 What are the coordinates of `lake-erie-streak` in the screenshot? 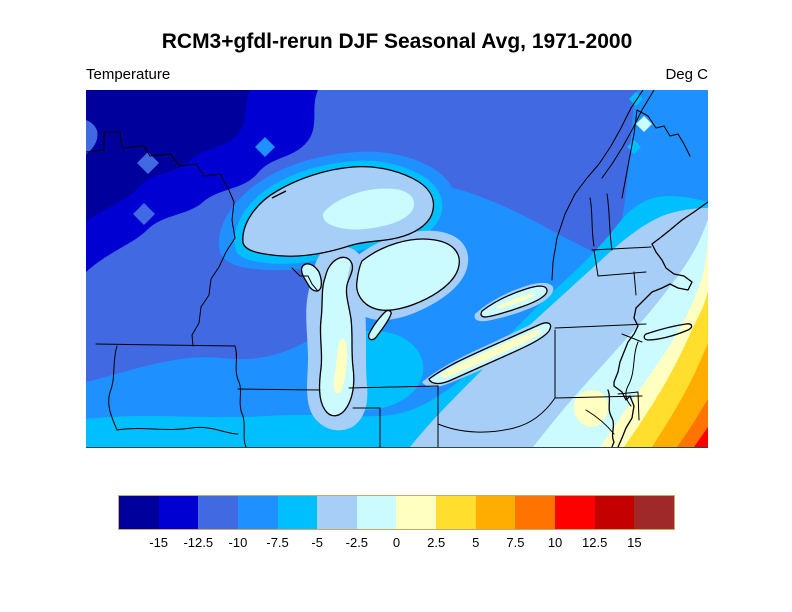 It's located at (490, 353).